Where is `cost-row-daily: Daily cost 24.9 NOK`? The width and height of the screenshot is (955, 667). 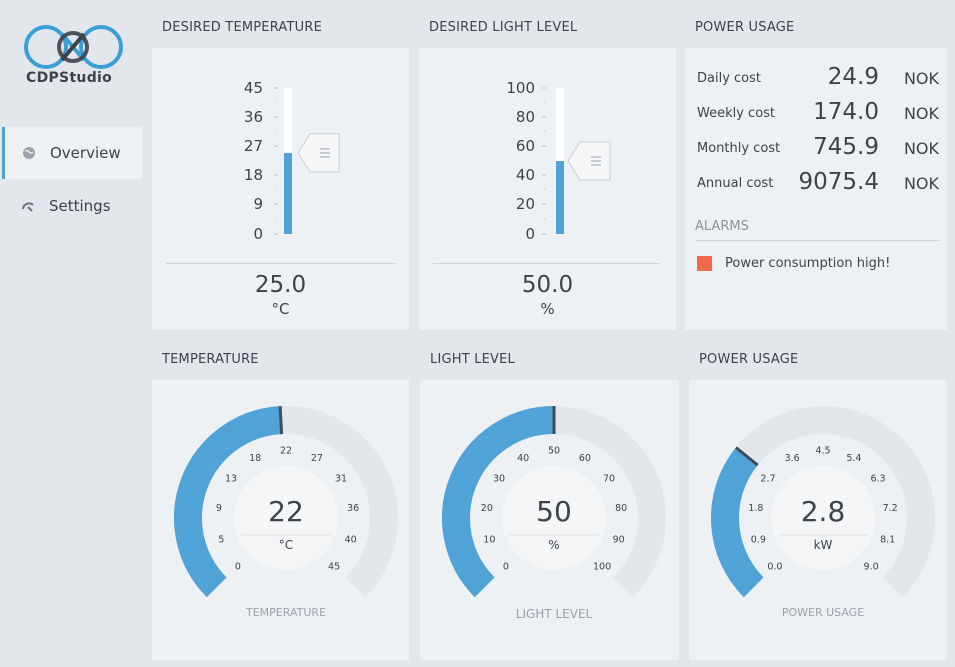 cost-row-daily: Daily cost 24.9 NOK is located at coordinates (818, 79).